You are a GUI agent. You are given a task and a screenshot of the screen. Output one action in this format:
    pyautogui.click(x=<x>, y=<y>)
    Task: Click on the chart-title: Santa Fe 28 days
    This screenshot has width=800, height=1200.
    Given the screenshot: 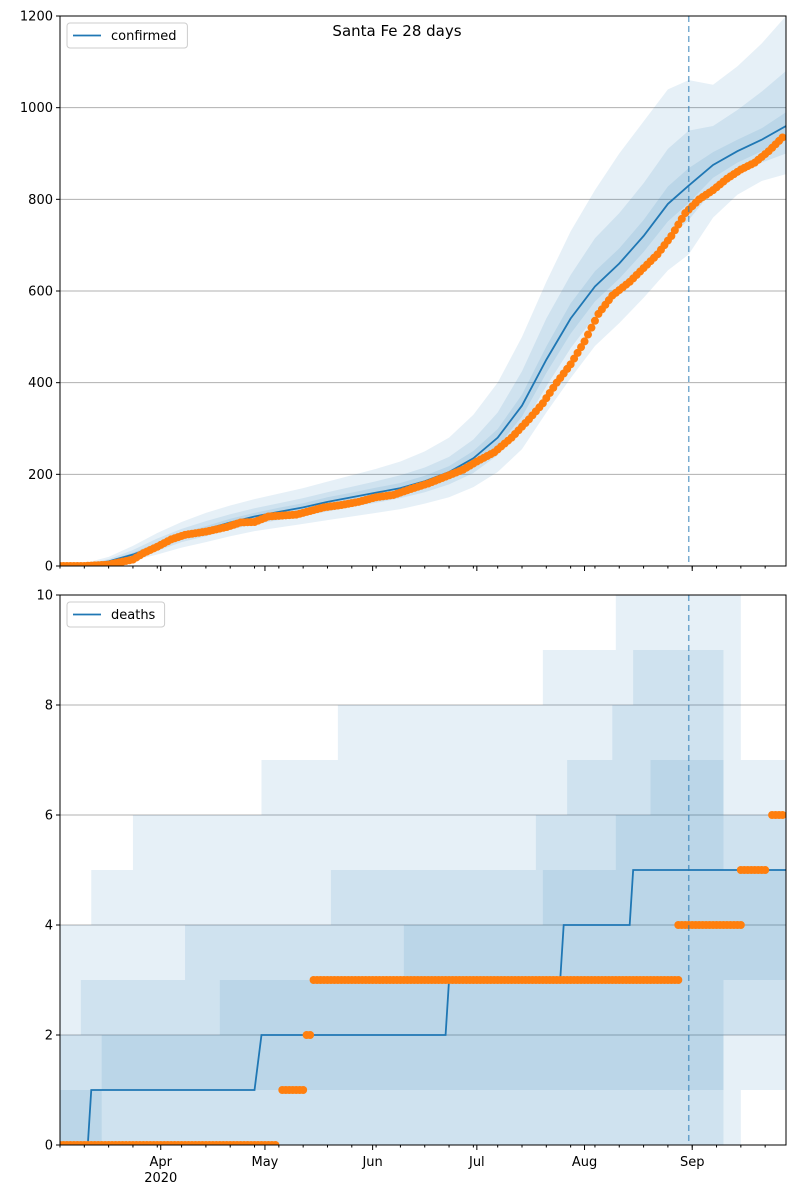 What is the action you would take?
    pyautogui.click(x=396, y=31)
    